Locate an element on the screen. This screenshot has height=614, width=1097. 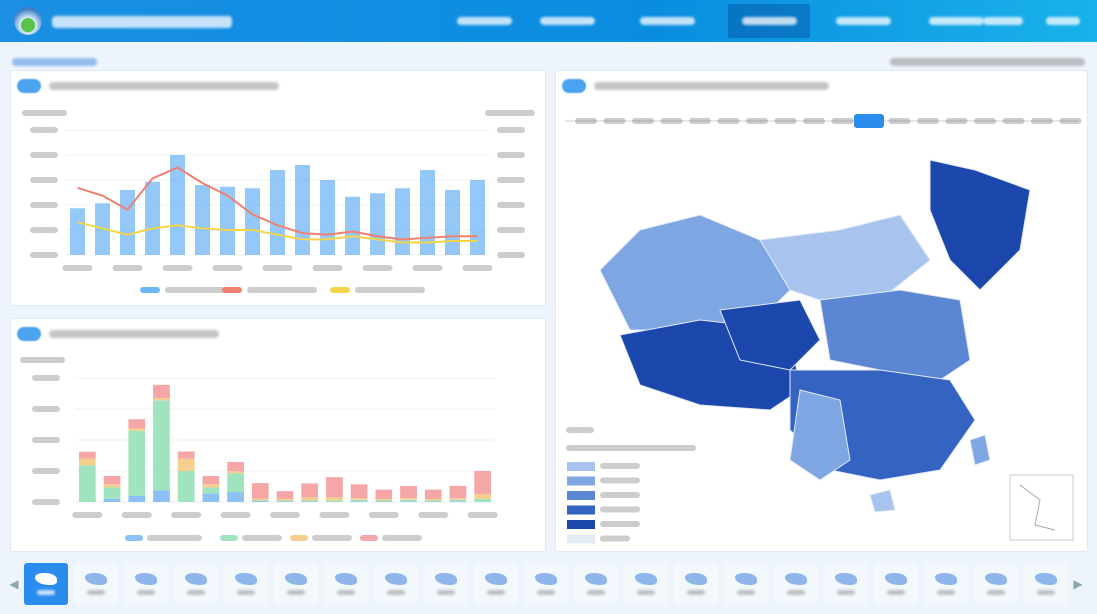
exit-button is located at coordinates (1063, 21).